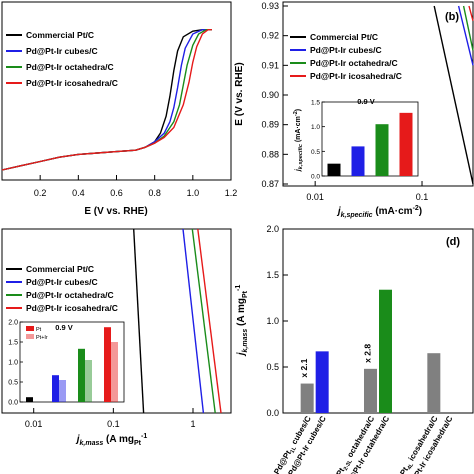 The height and width of the screenshot is (474, 474). I want to click on panel-b-inset-y-tick-label: 1.5, so click(315, 103).